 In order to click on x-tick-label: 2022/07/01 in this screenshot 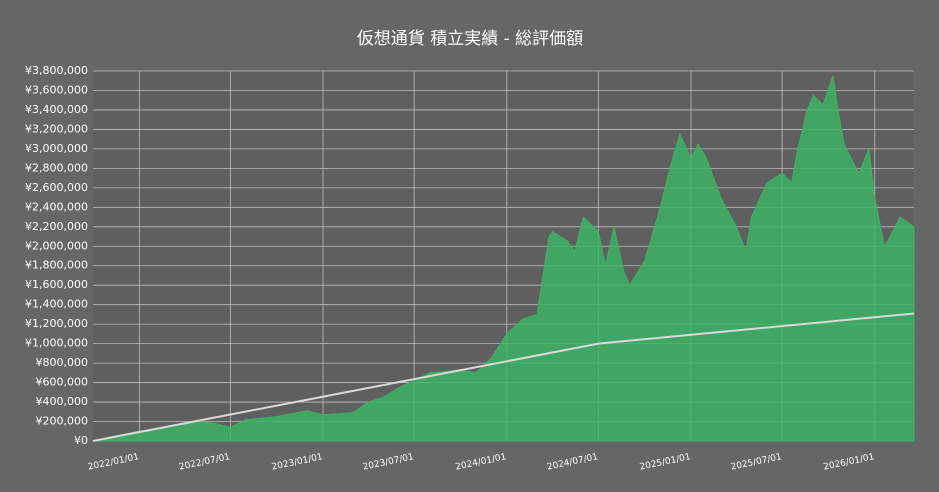, I will do `click(204, 462)`.